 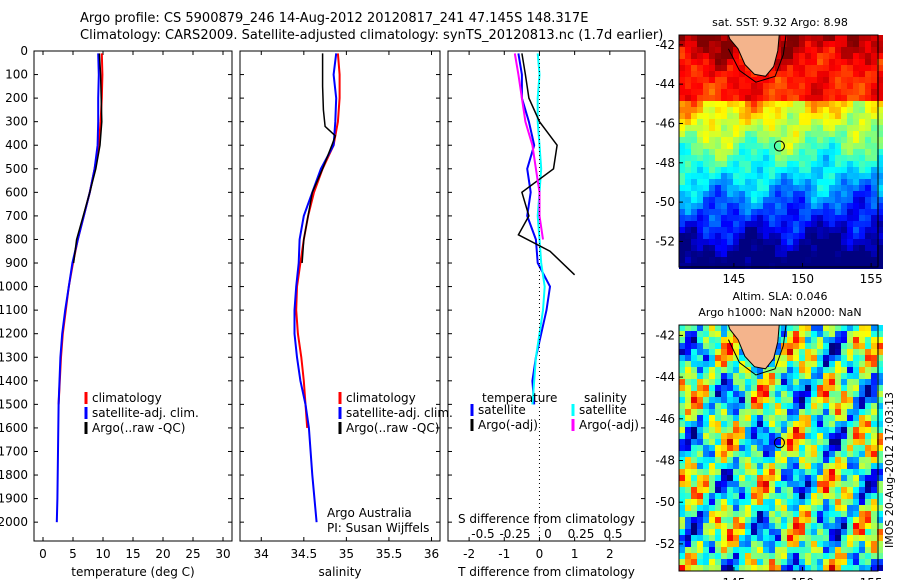 I want to click on map-title-sla: Altim. SLA: 0.046, so click(x=779, y=296).